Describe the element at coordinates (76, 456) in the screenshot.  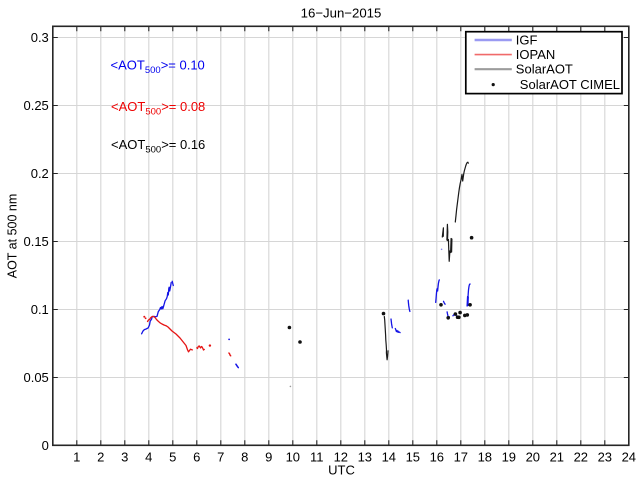
I see `svg-text: 1` at that location.